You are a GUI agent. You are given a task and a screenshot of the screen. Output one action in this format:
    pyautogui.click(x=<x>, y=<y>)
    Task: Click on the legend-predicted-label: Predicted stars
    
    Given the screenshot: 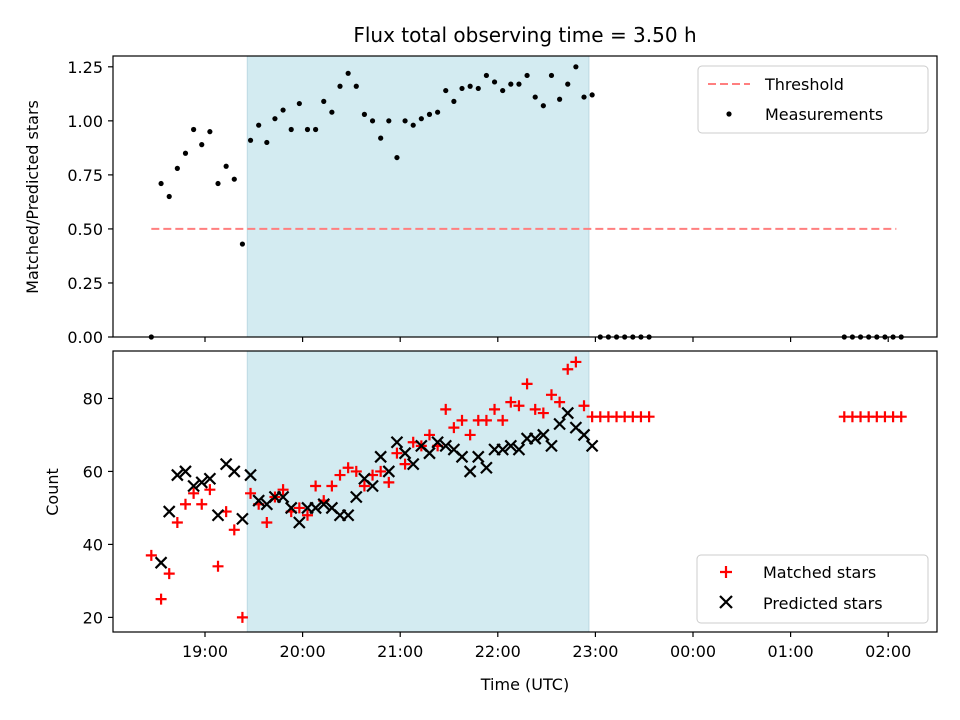 What is the action you would take?
    pyautogui.click(x=823, y=603)
    